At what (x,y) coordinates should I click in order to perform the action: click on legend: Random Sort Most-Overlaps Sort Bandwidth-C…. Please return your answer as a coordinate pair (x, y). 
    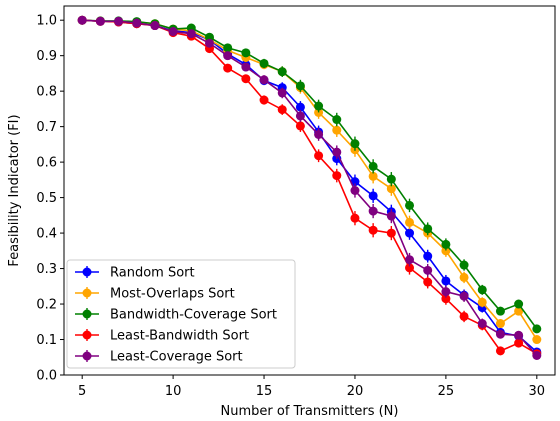
    Looking at the image, I should click on (181, 314).